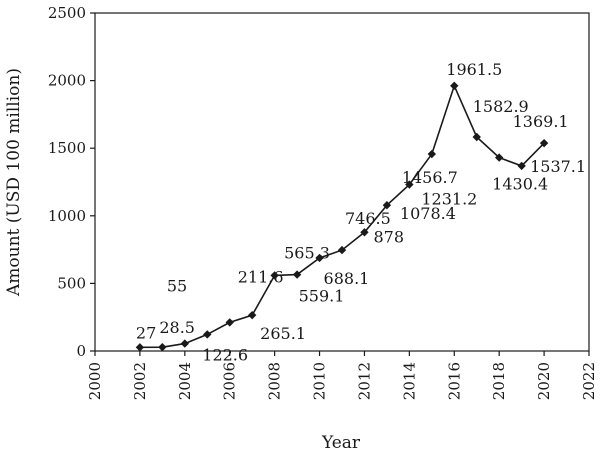  What do you see at coordinates (544, 381) in the screenshot?
I see `x-tick-label: 2020` at bounding box center [544, 381].